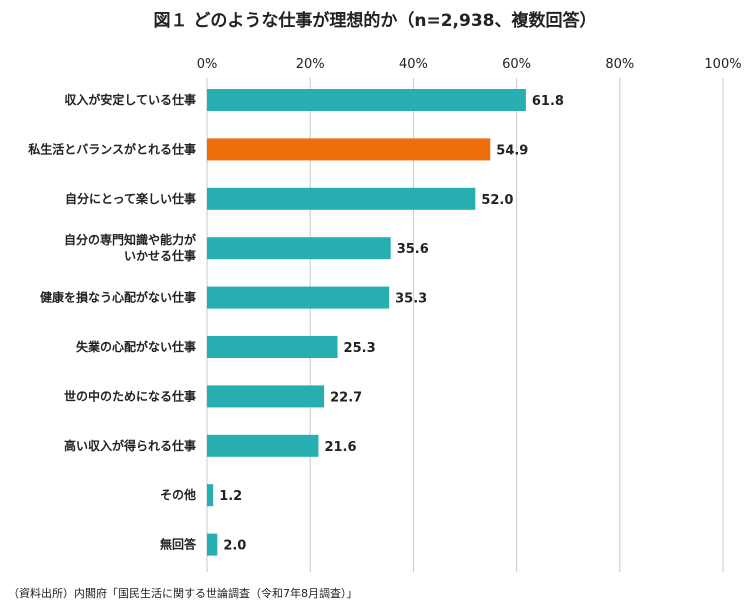 This screenshot has width=750, height=609. I want to click on category-label: 失業の心配がない仕事, so click(136, 346).